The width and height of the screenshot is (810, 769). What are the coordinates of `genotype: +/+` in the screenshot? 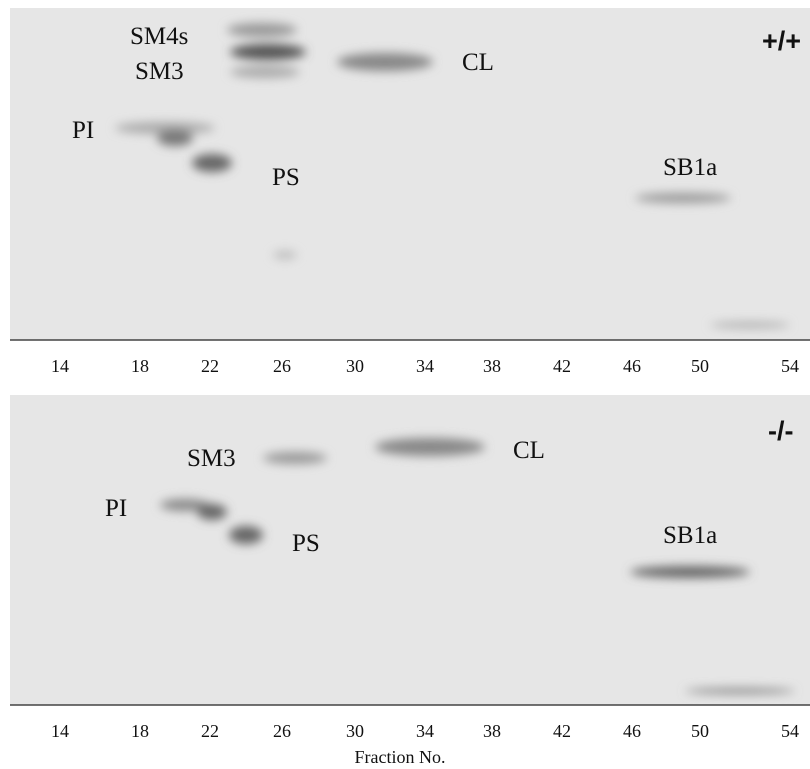 It's located at (781, 41).